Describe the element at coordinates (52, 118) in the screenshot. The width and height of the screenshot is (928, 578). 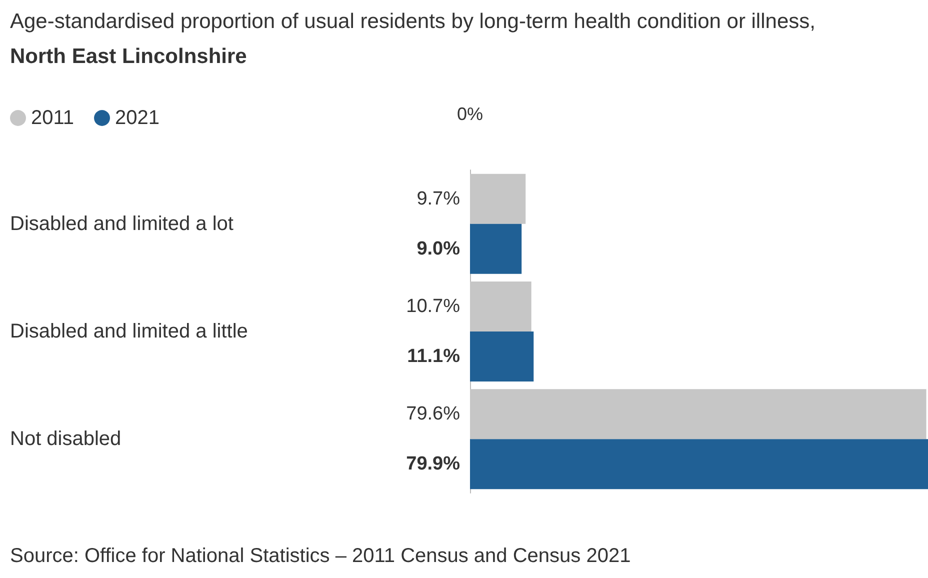
I see `legend-label: 2011` at that location.